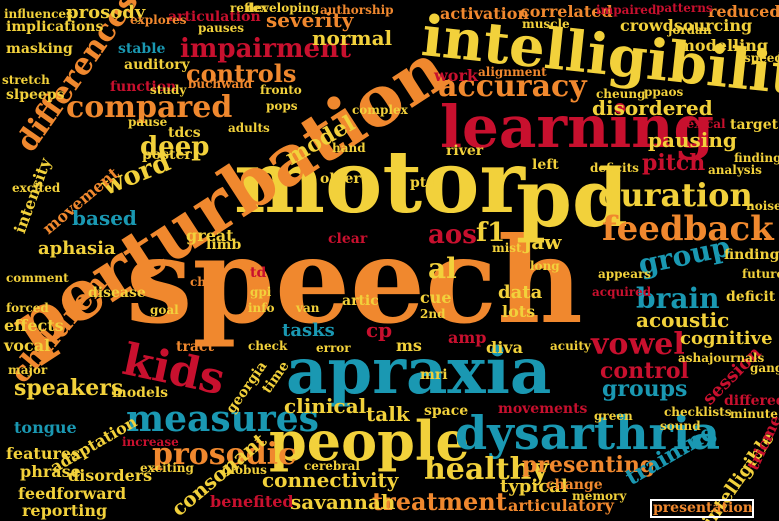 The height and width of the screenshot is (521, 779). I want to click on word-gpi: gpi, so click(261, 292).